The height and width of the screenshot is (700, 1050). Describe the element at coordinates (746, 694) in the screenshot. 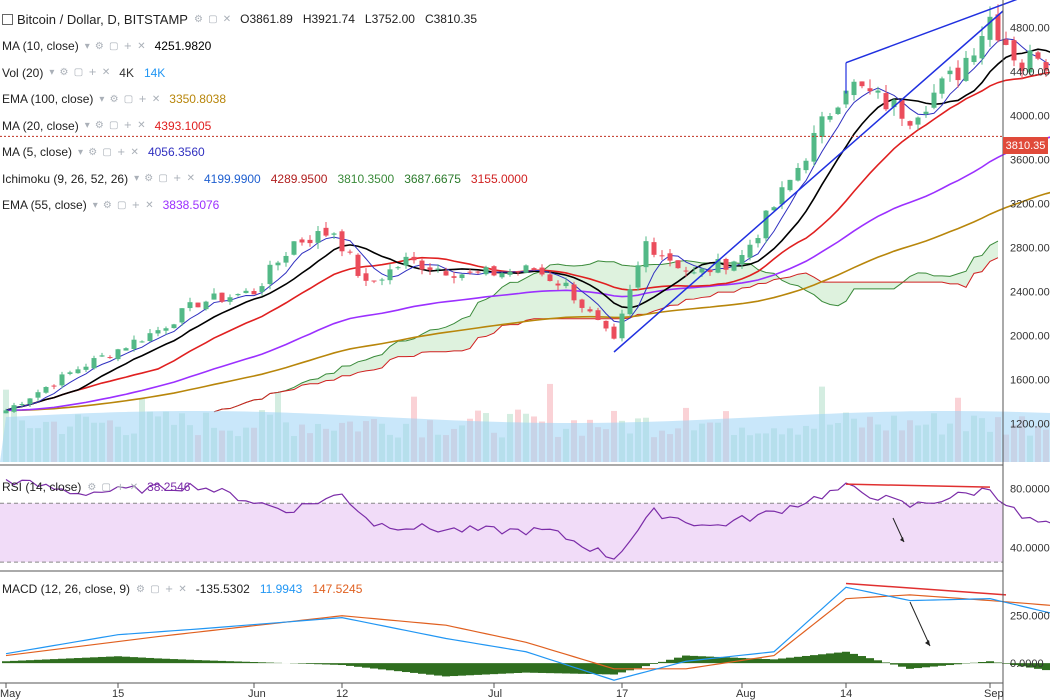

I see `time-tick-label: Aug` at that location.